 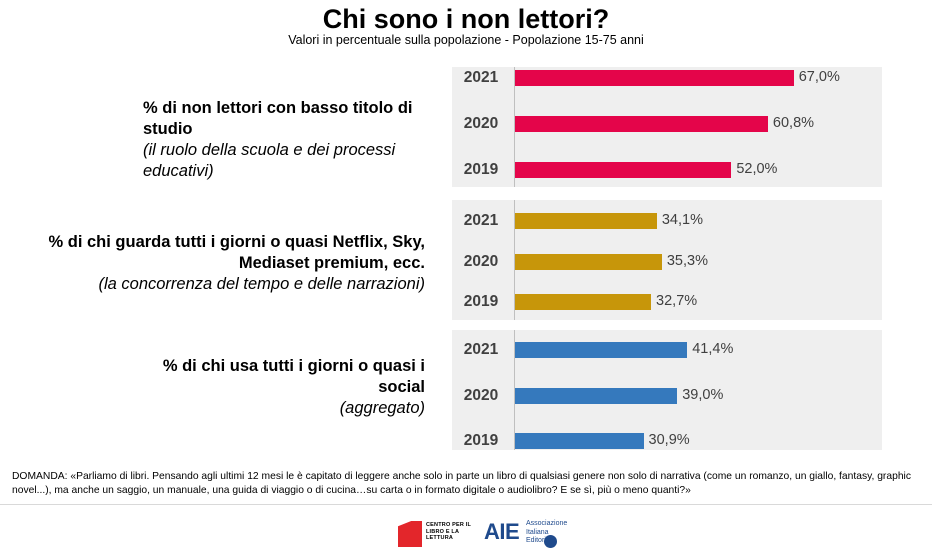 I want to click on bar-1-2021, so click(x=654, y=78).